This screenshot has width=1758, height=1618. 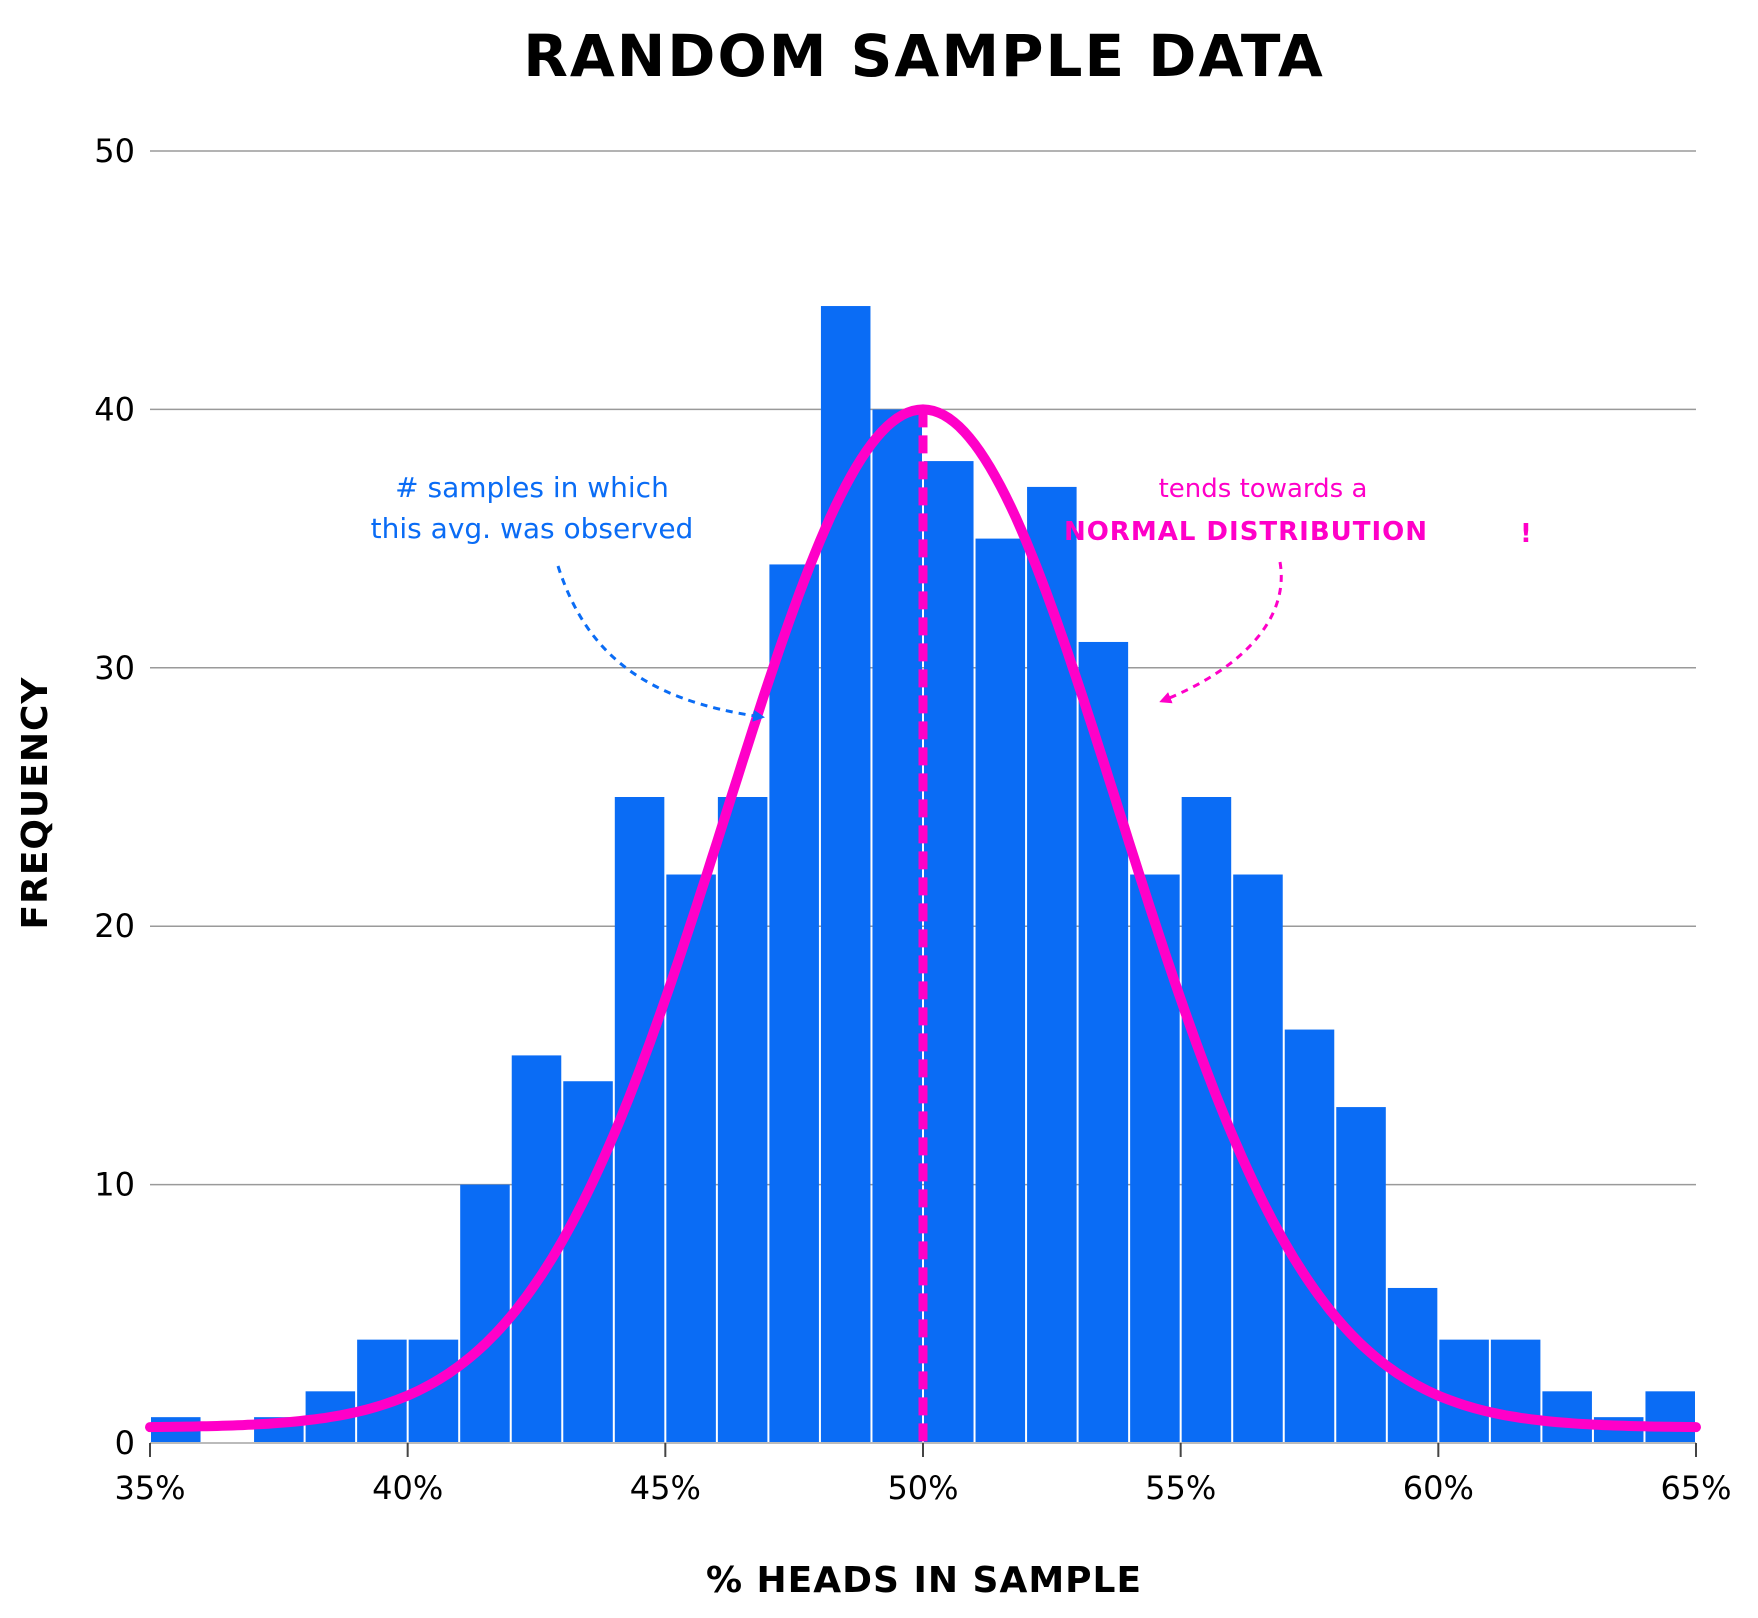 I want to click on x-tick-label: 45%, so click(x=665, y=1488).